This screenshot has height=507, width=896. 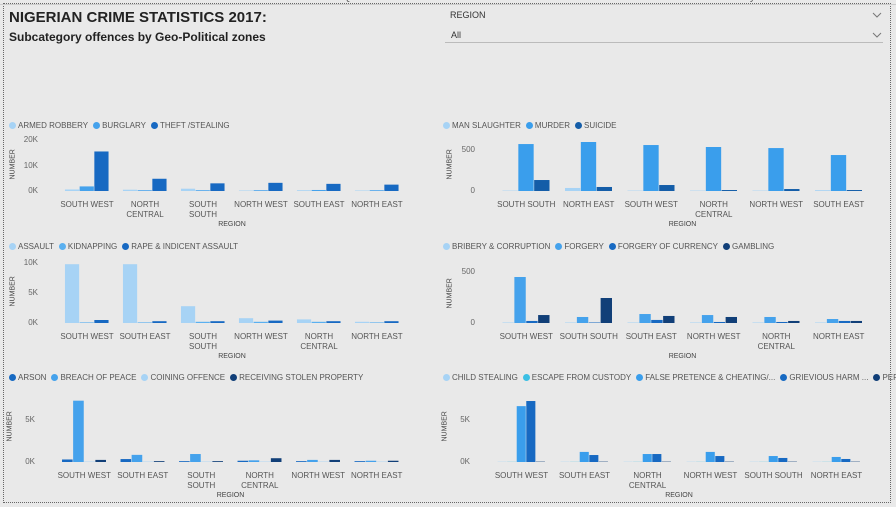 I want to click on legend-label: CHILD STEALING, so click(x=485, y=377).